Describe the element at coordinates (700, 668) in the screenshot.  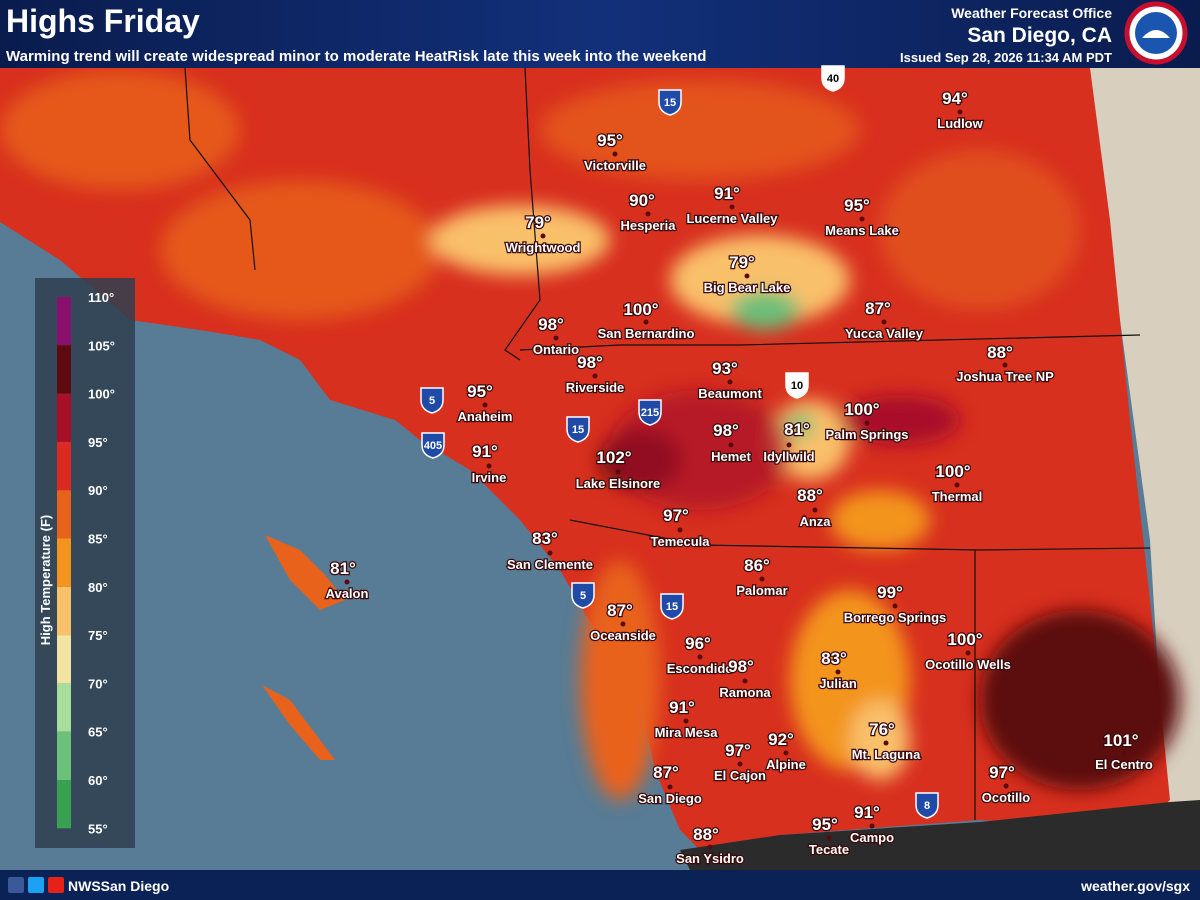
I see `city-name: Escondido` at that location.